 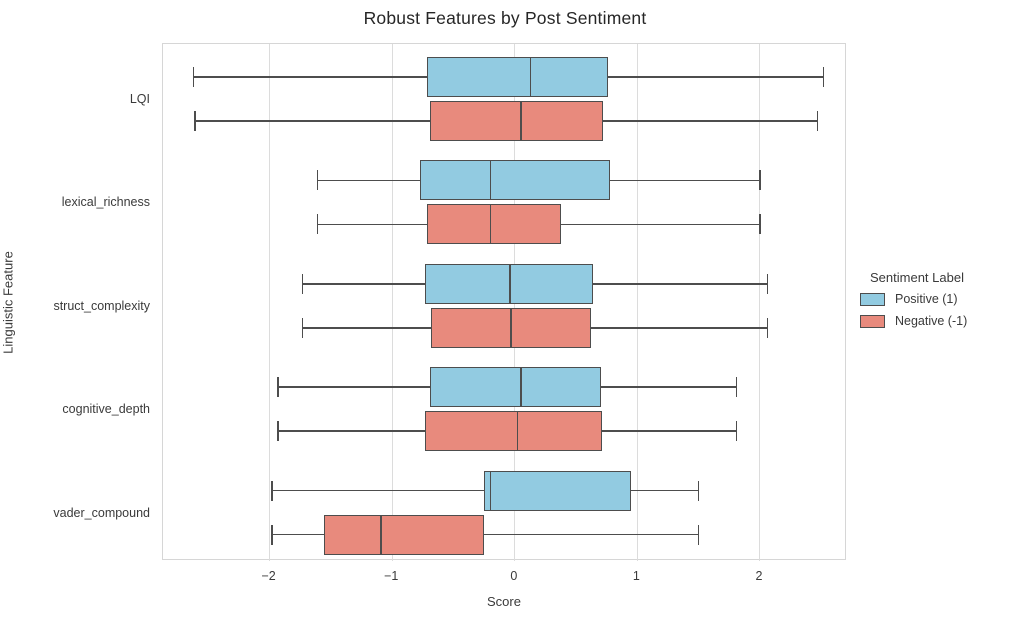 What do you see at coordinates (505, 18) in the screenshot?
I see `chart-title: Robust Features by Post Sentiment` at bounding box center [505, 18].